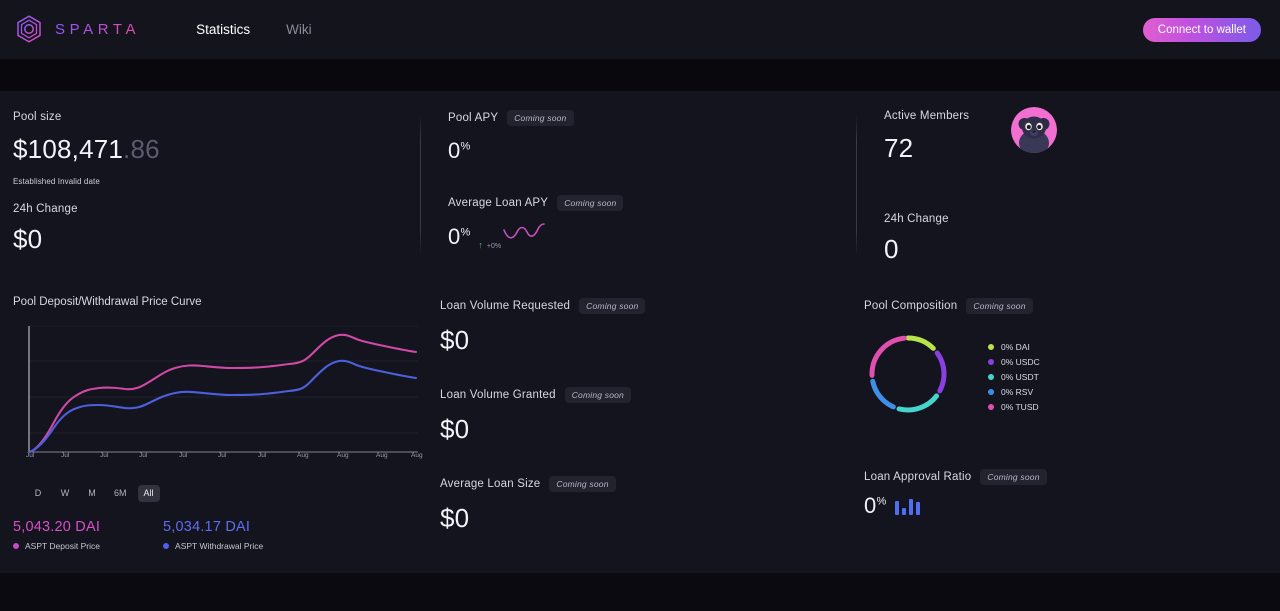 This screenshot has width=1280, height=611. What do you see at coordinates (98, 29) in the screenshot?
I see `brand-name: SPARTA` at bounding box center [98, 29].